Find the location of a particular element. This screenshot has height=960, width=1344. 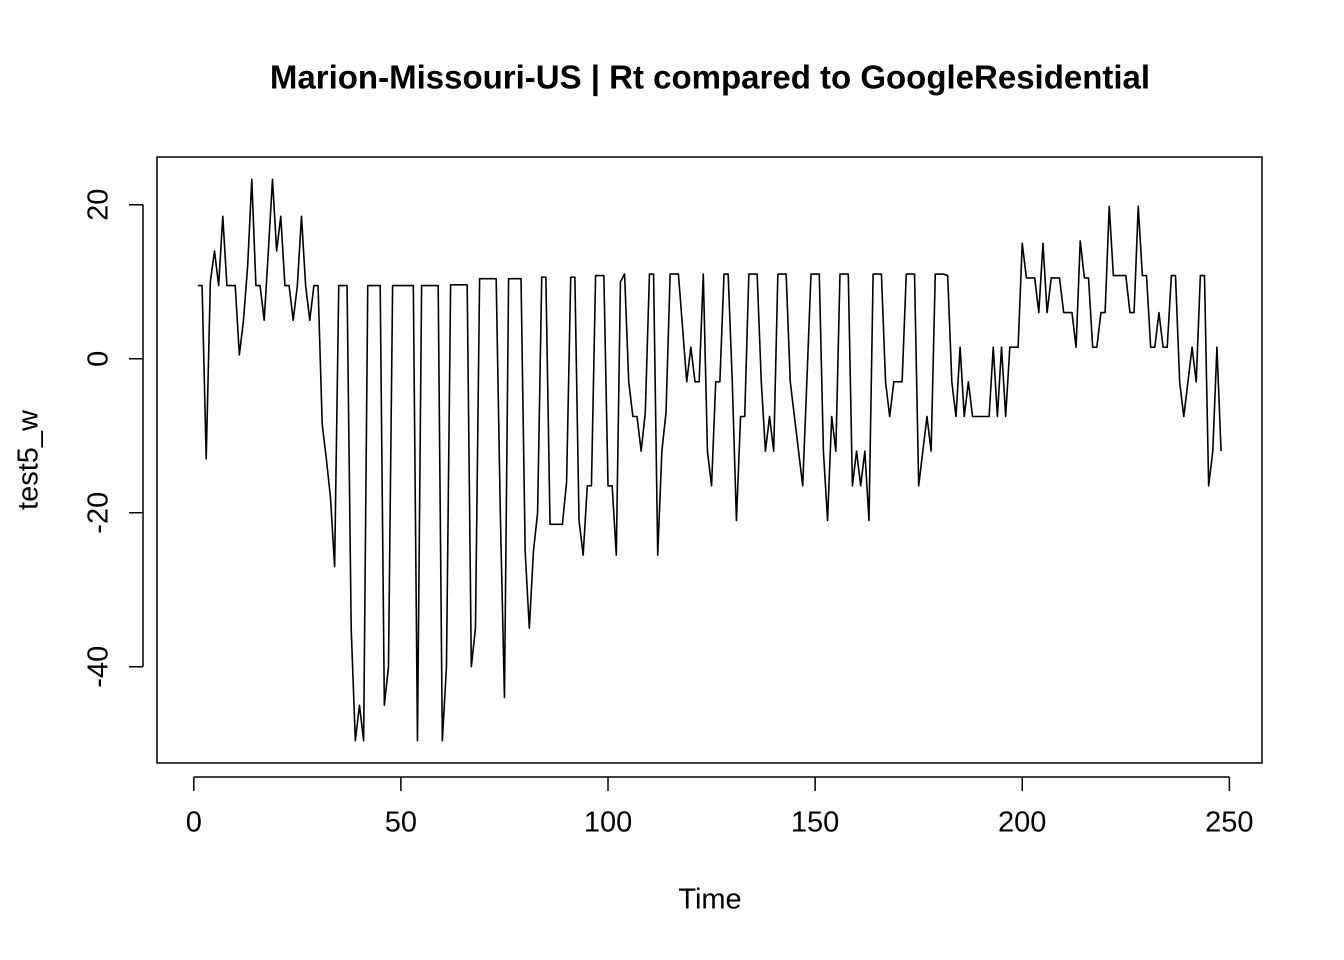

y-tick-label: -40 is located at coordinates (99, 667).